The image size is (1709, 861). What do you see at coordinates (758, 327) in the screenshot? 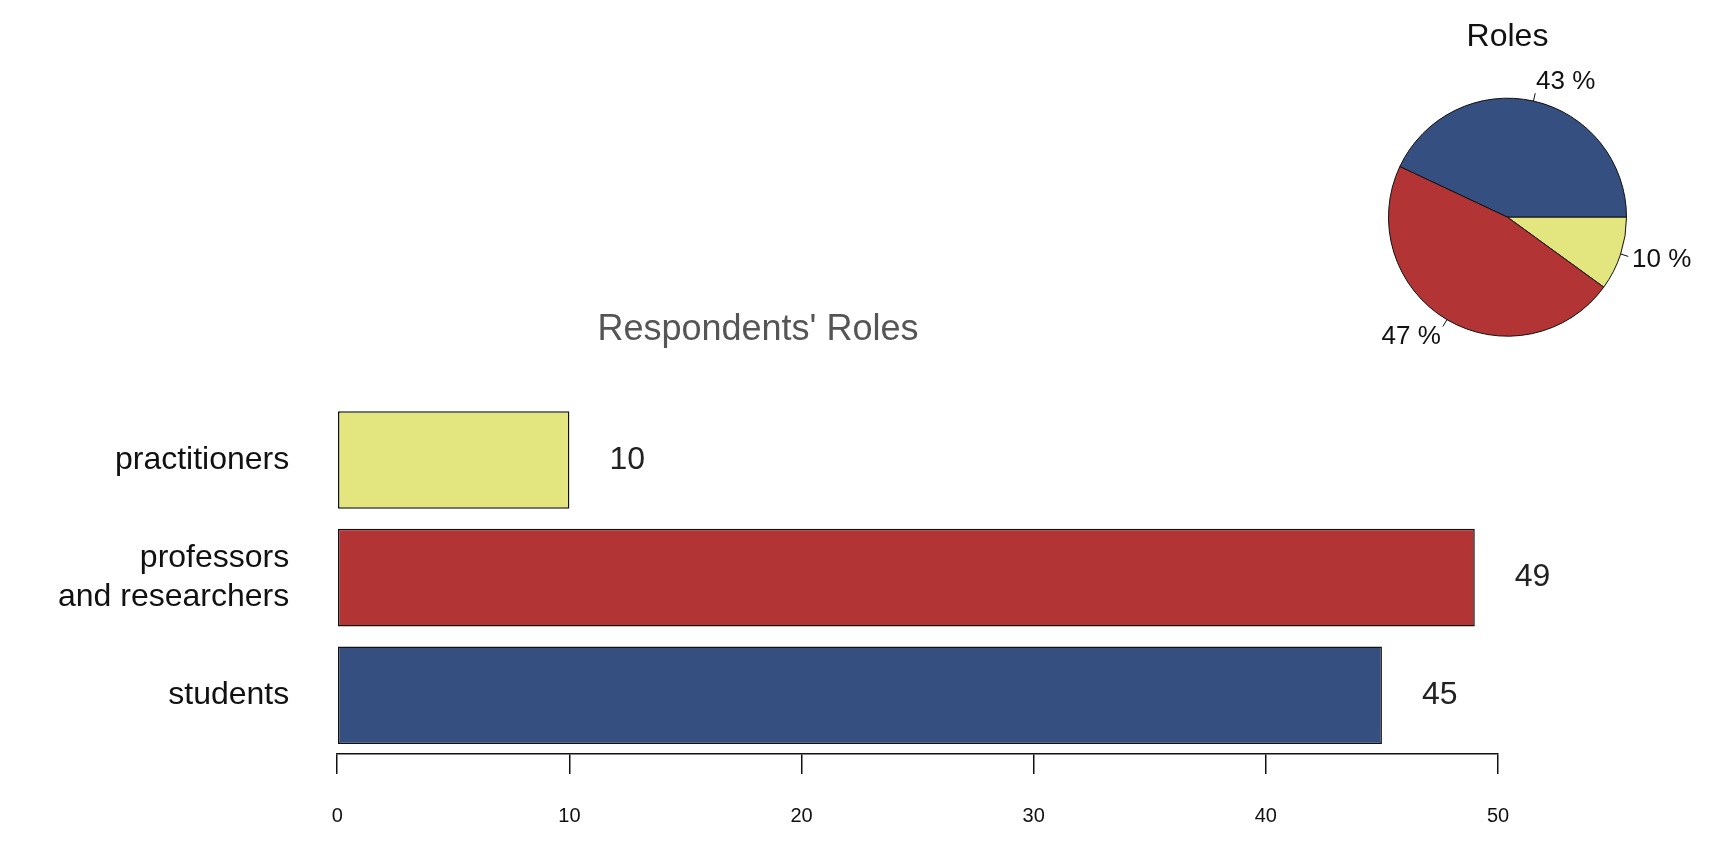
I see `chart-title: Respondents' Roles` at bounding box center [758, 327].